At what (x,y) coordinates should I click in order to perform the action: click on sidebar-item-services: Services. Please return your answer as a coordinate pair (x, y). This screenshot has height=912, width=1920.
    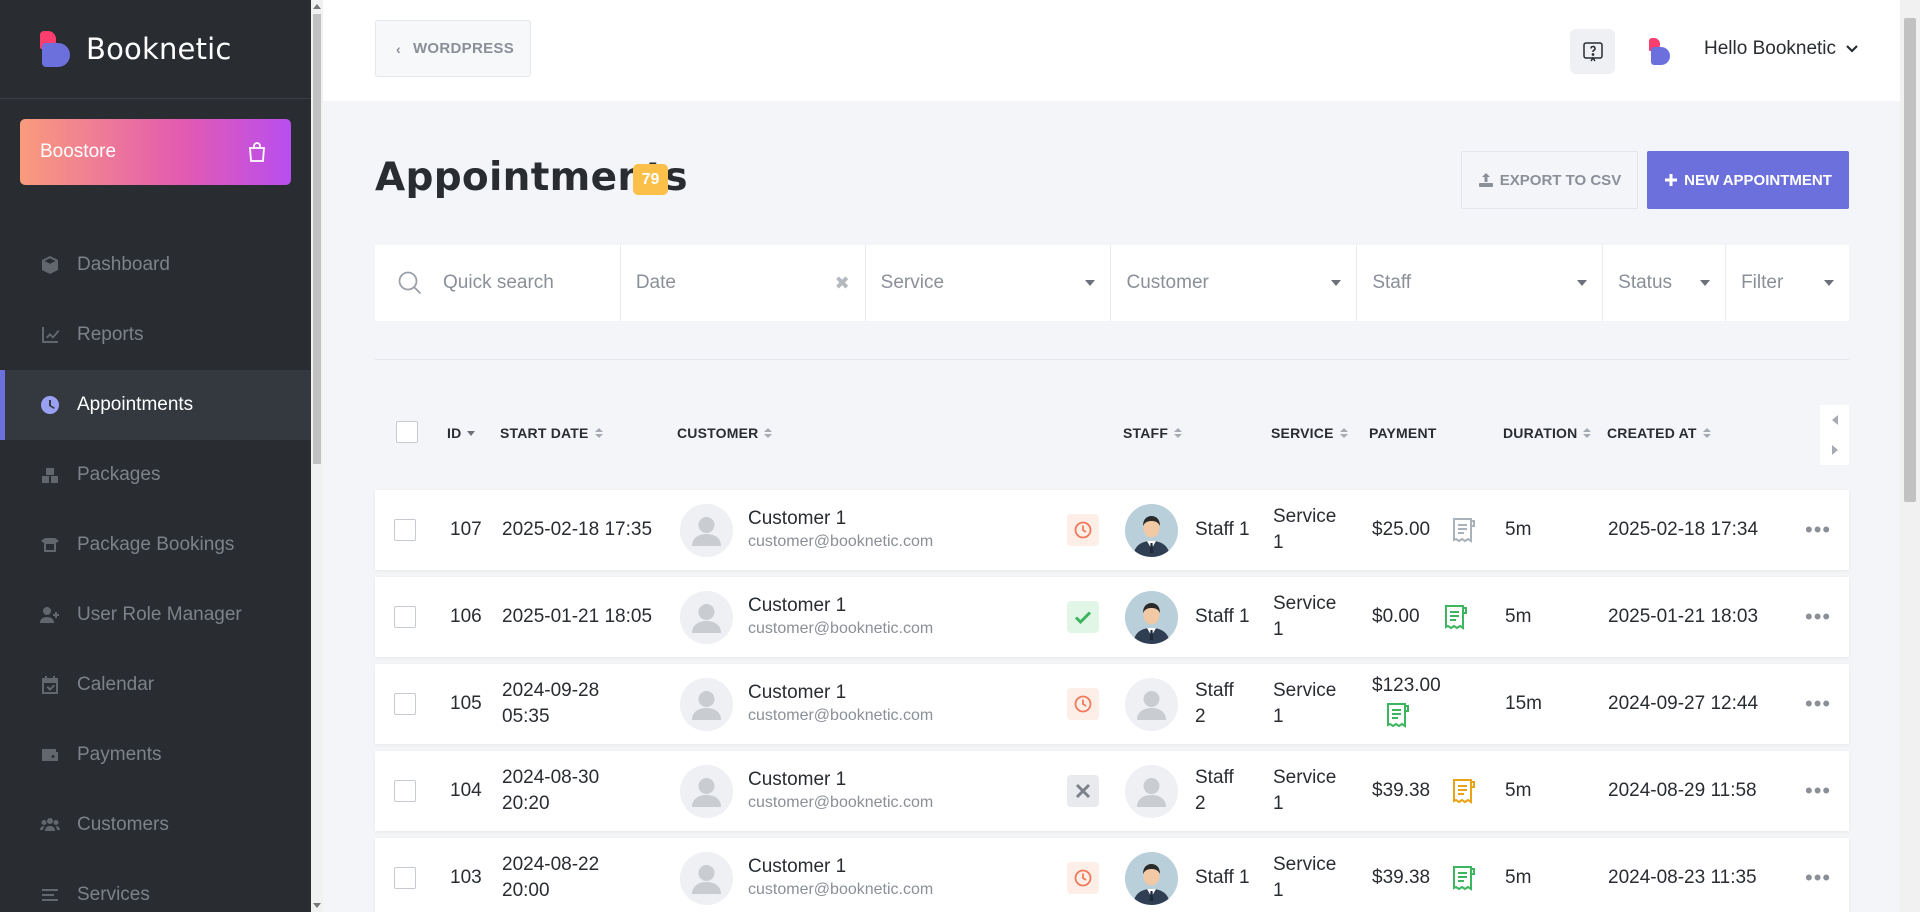
    Looking at the image, I should click on (155, 886).